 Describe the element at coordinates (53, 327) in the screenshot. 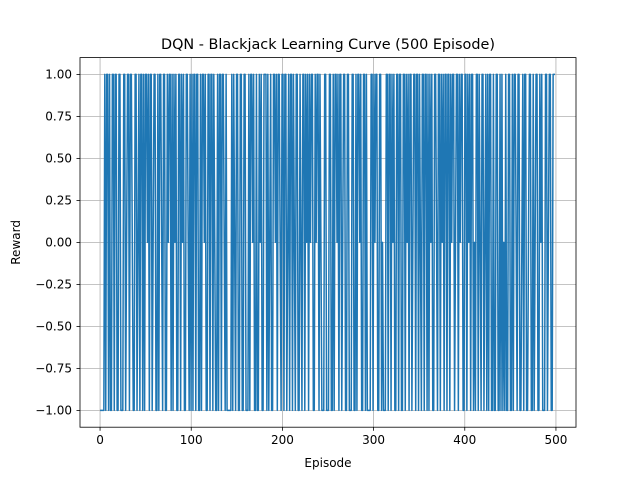

I see `y-tick-label: −0.50` at that location.